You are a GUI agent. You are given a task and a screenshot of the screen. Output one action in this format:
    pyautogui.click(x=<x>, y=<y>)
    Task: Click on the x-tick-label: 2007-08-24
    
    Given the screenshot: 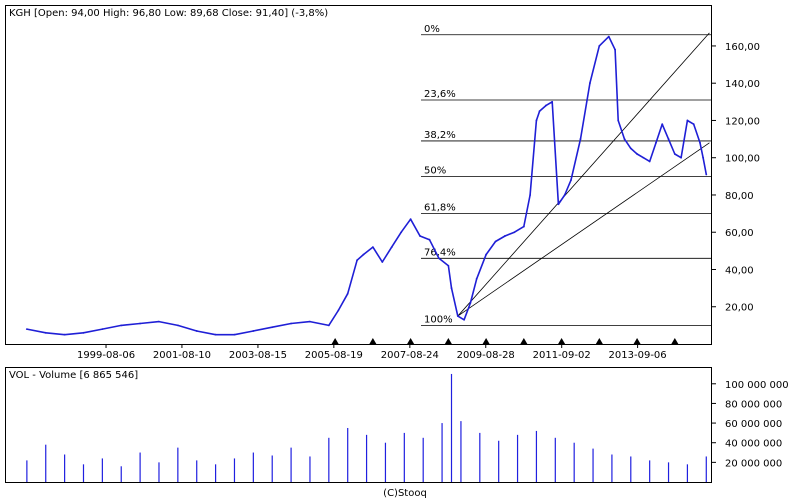 What is the action you would take?
    pyautogui.click(x=410, y=355)
    